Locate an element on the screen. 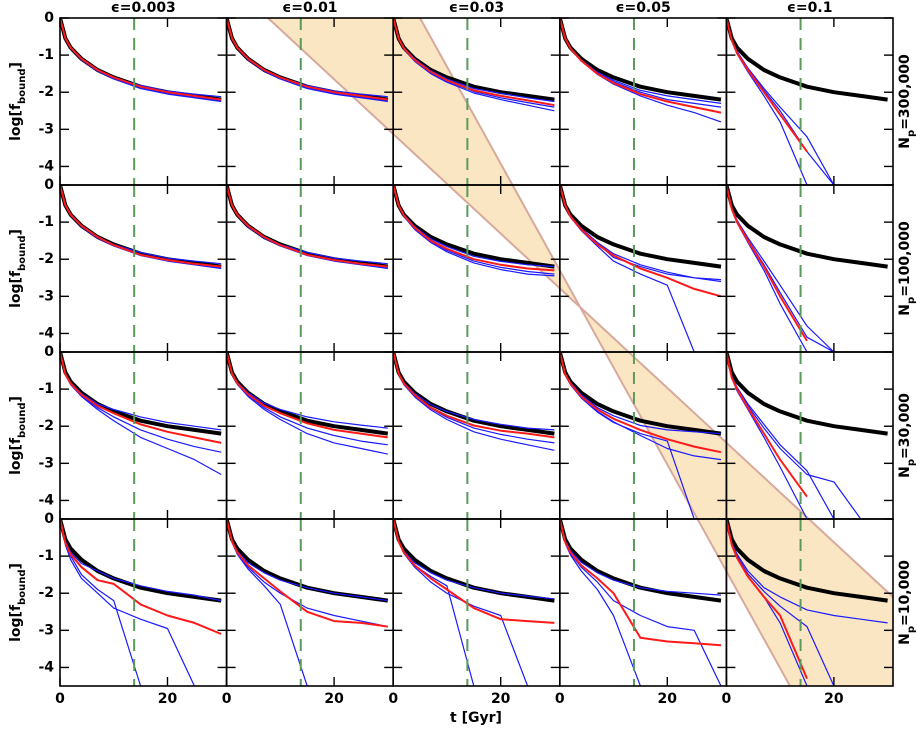 The height and width of the screenshot is (732, 917). column-title: ϵ=0.01 is located at coordinates (309, 8).